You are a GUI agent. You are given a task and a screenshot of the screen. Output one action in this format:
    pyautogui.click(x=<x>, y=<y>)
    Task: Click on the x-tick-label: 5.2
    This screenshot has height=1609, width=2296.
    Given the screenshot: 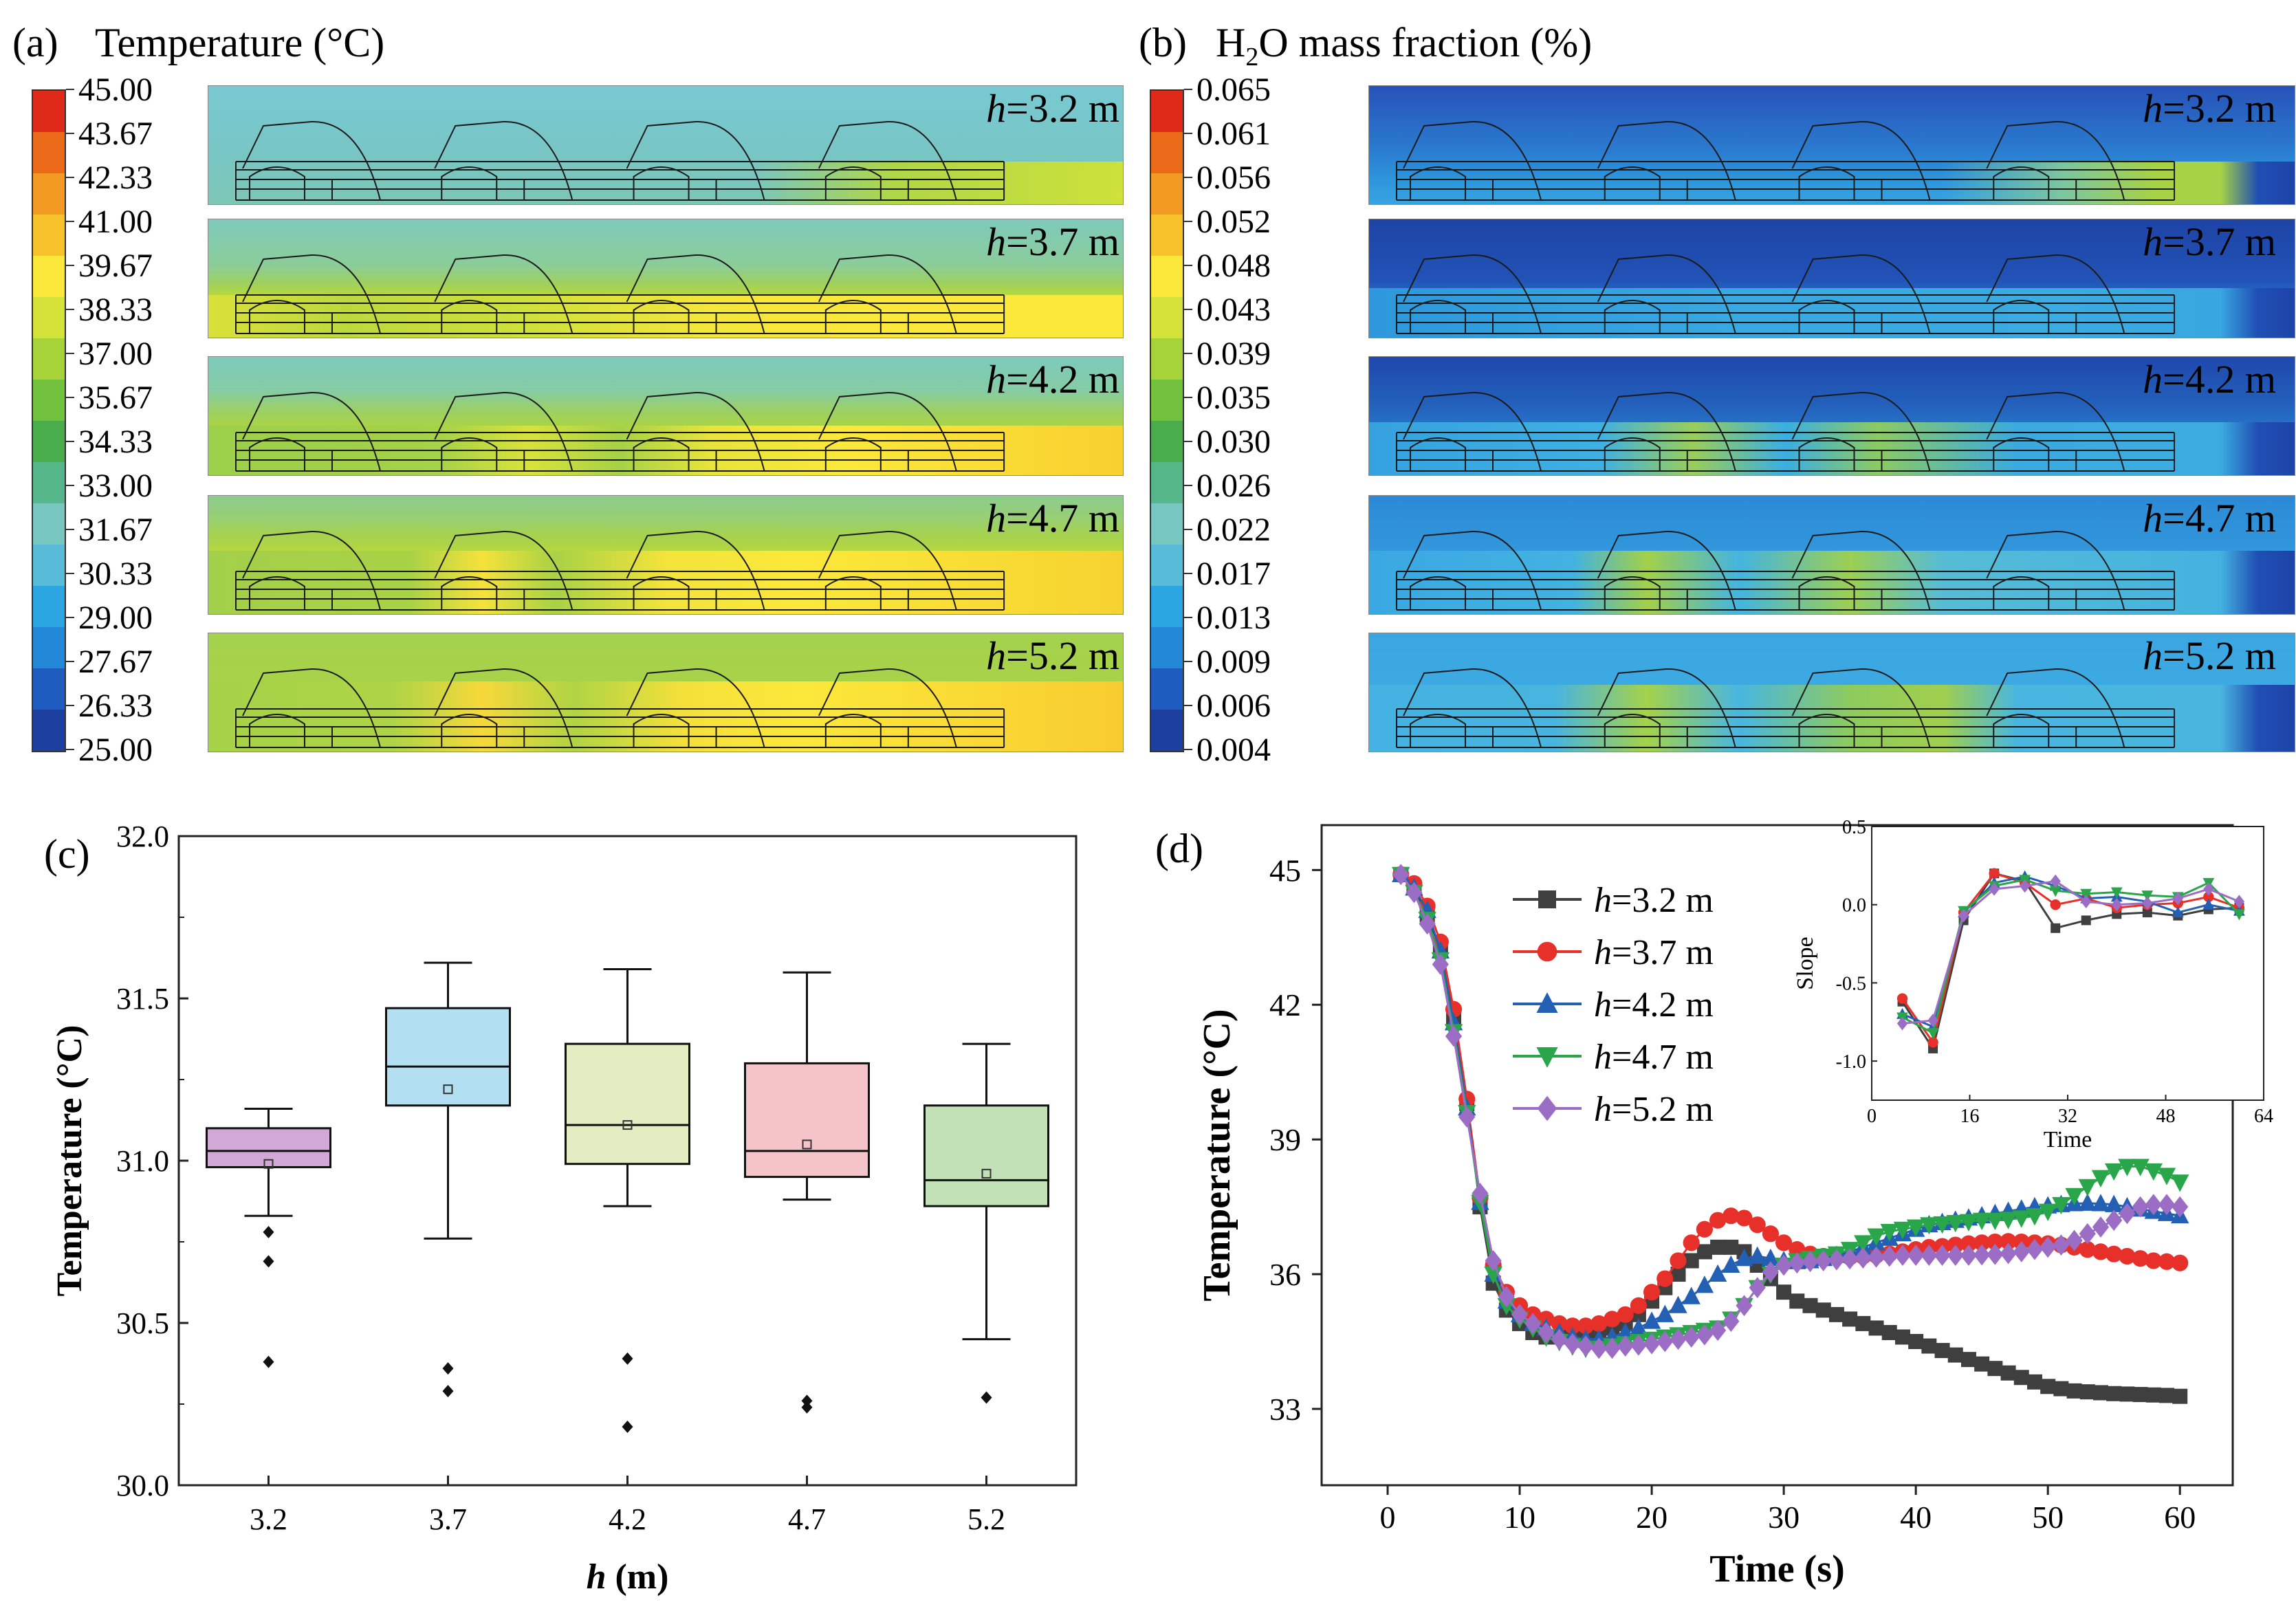 What is the action you would take?
    pyautogui.click(x=986, y=1519)
    